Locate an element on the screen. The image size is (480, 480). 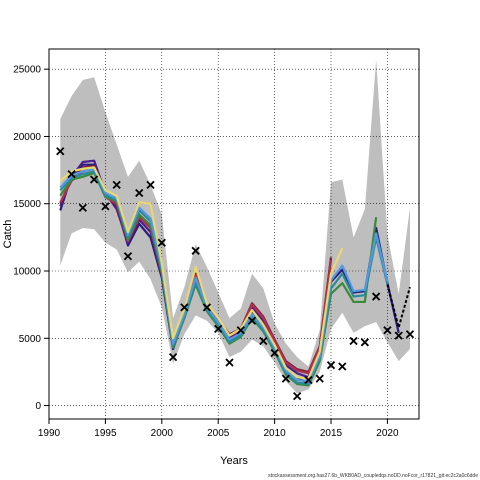
y-axis-title: Catch is located at coordinates (8, 234).